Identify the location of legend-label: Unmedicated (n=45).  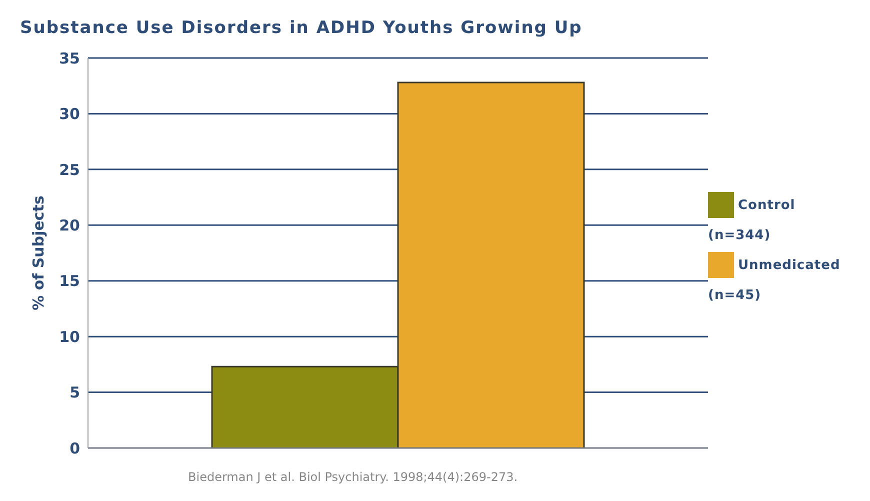
(774, 280).